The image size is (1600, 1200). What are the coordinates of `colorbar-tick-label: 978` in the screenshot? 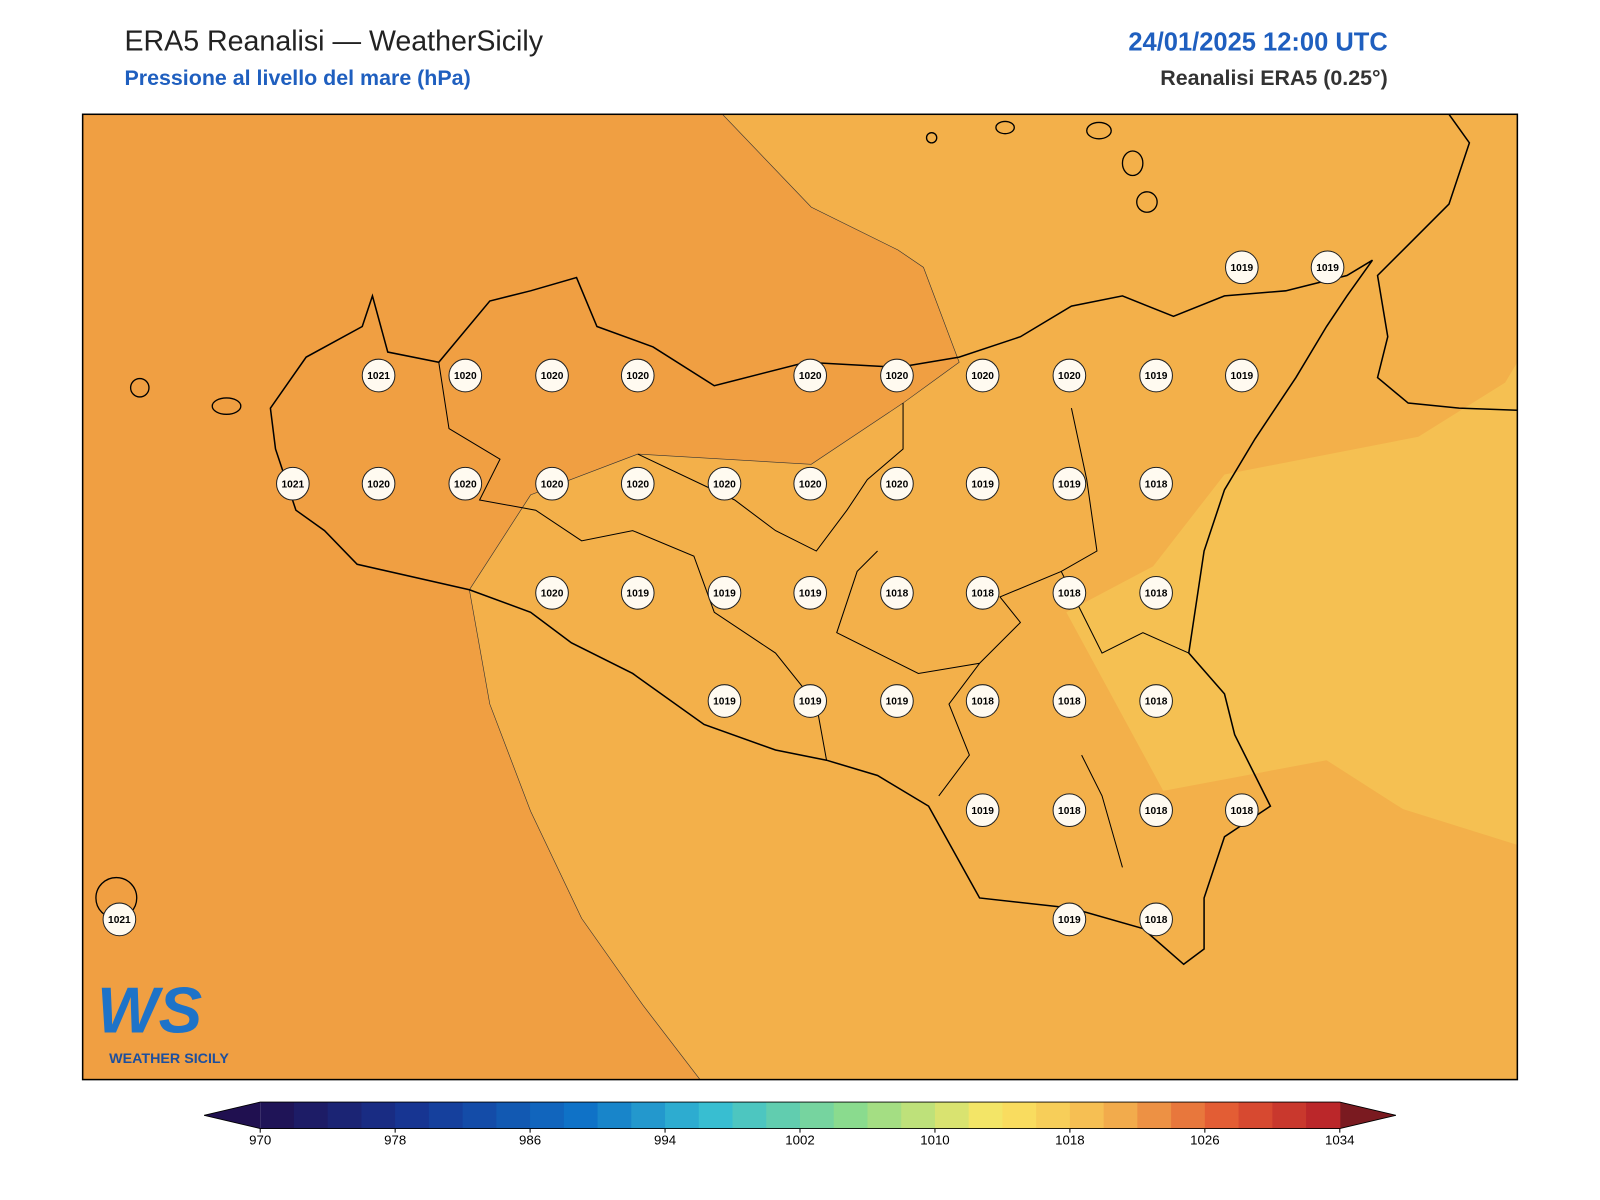 It's located at (395, 1139).